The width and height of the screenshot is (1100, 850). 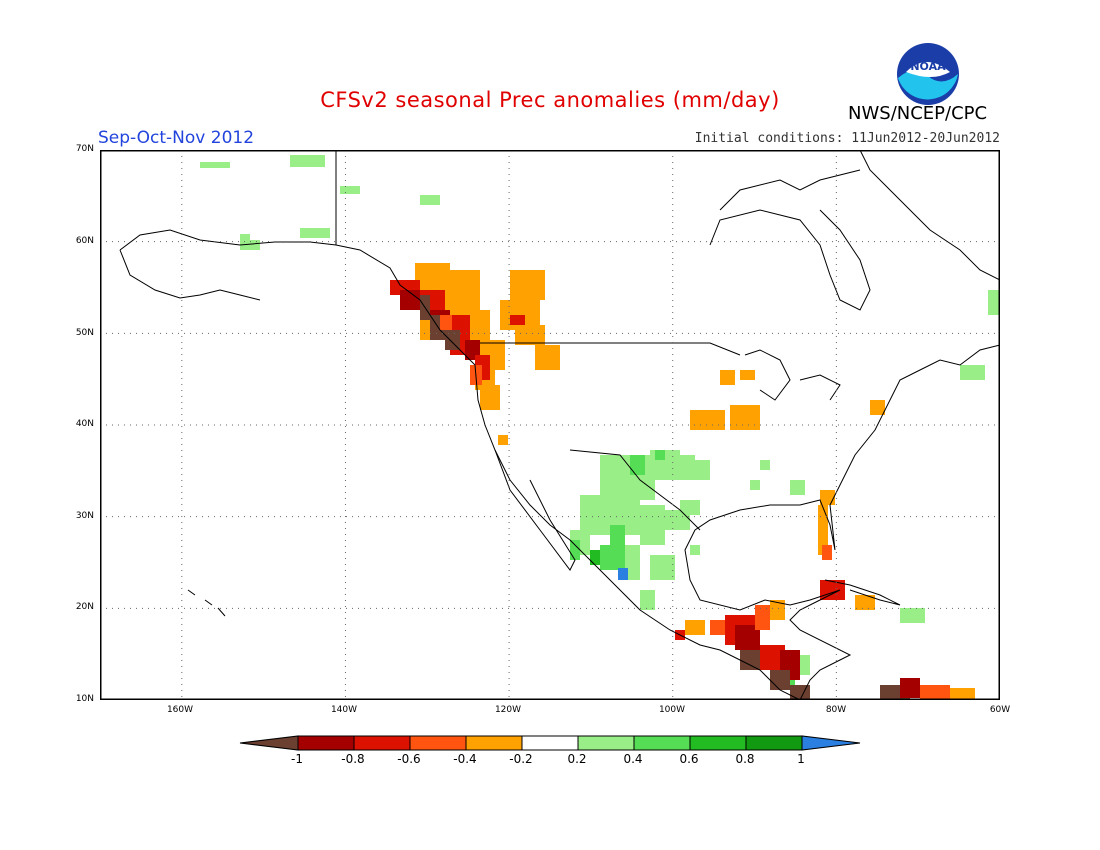 I want to click on lon-label-60w: 60W, so click(x=1000, y=710).